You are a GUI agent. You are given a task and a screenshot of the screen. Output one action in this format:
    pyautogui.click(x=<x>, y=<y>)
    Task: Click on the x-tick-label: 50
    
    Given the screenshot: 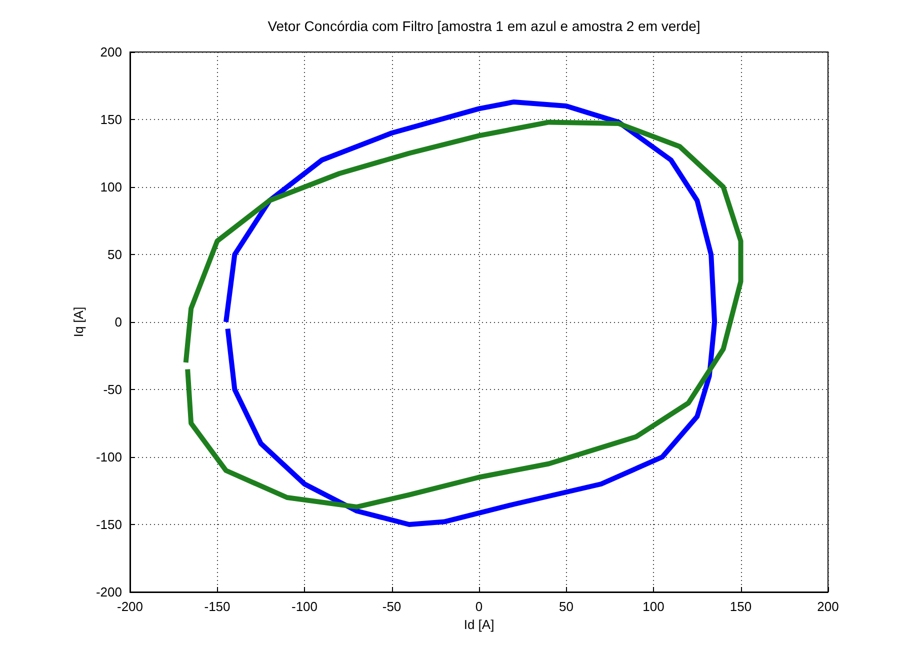 What is the action you would take?
    pyautogui.click(x=566, y=606)
    